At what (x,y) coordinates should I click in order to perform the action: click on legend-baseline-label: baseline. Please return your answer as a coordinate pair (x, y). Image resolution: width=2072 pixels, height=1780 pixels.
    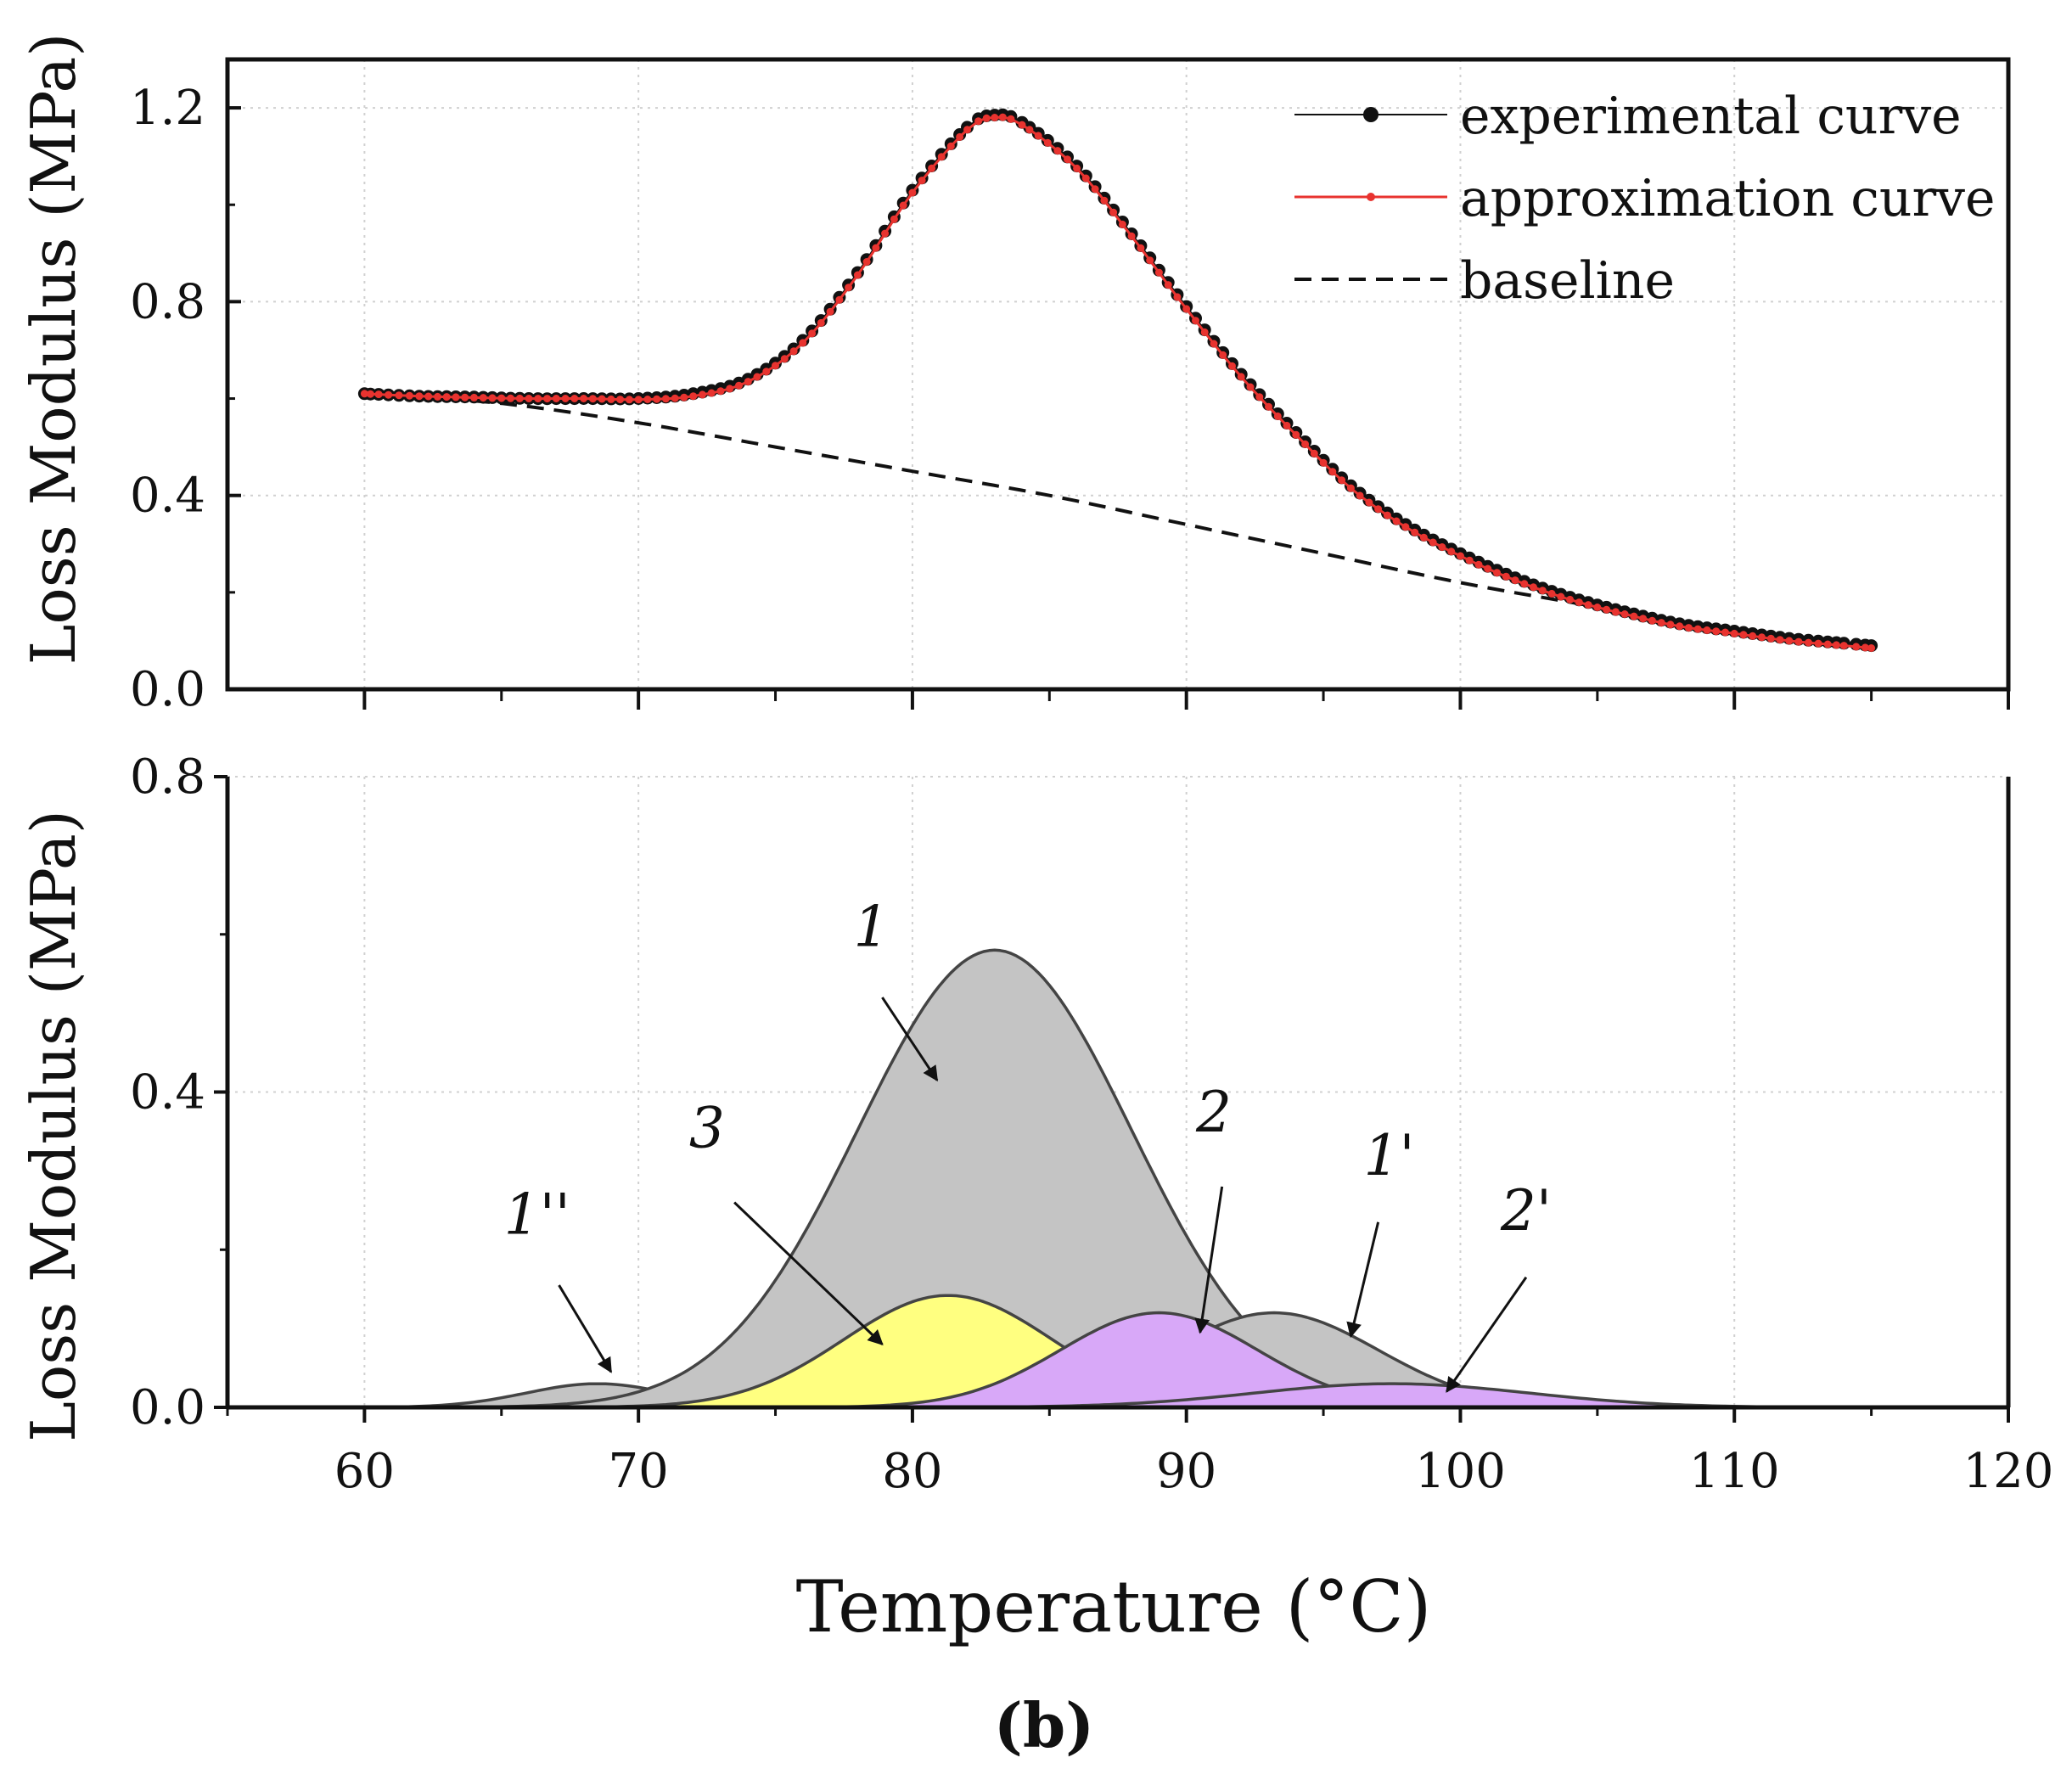
    Looking at the image, I should click on (1567, 281).